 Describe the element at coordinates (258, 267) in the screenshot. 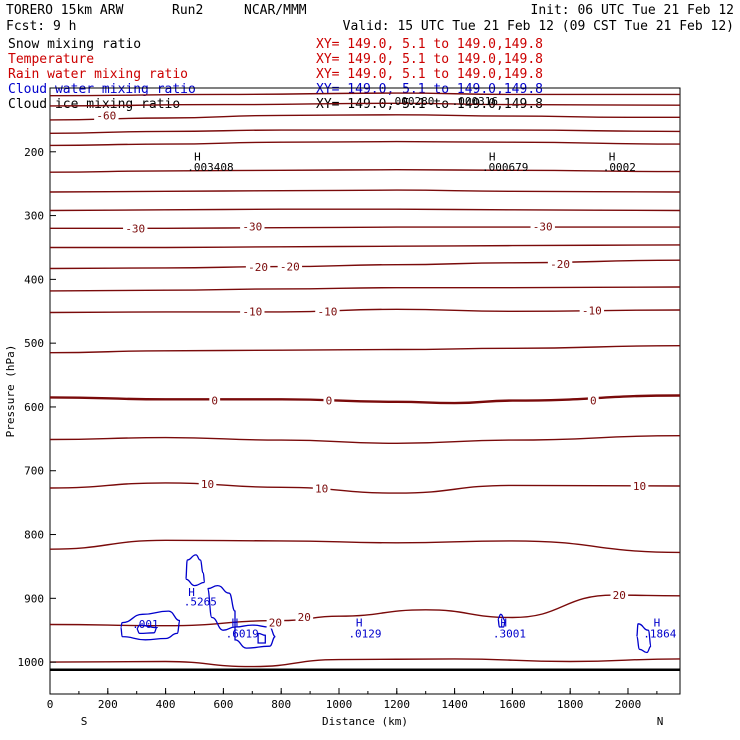

I see `temperature-label: -20` at that location.